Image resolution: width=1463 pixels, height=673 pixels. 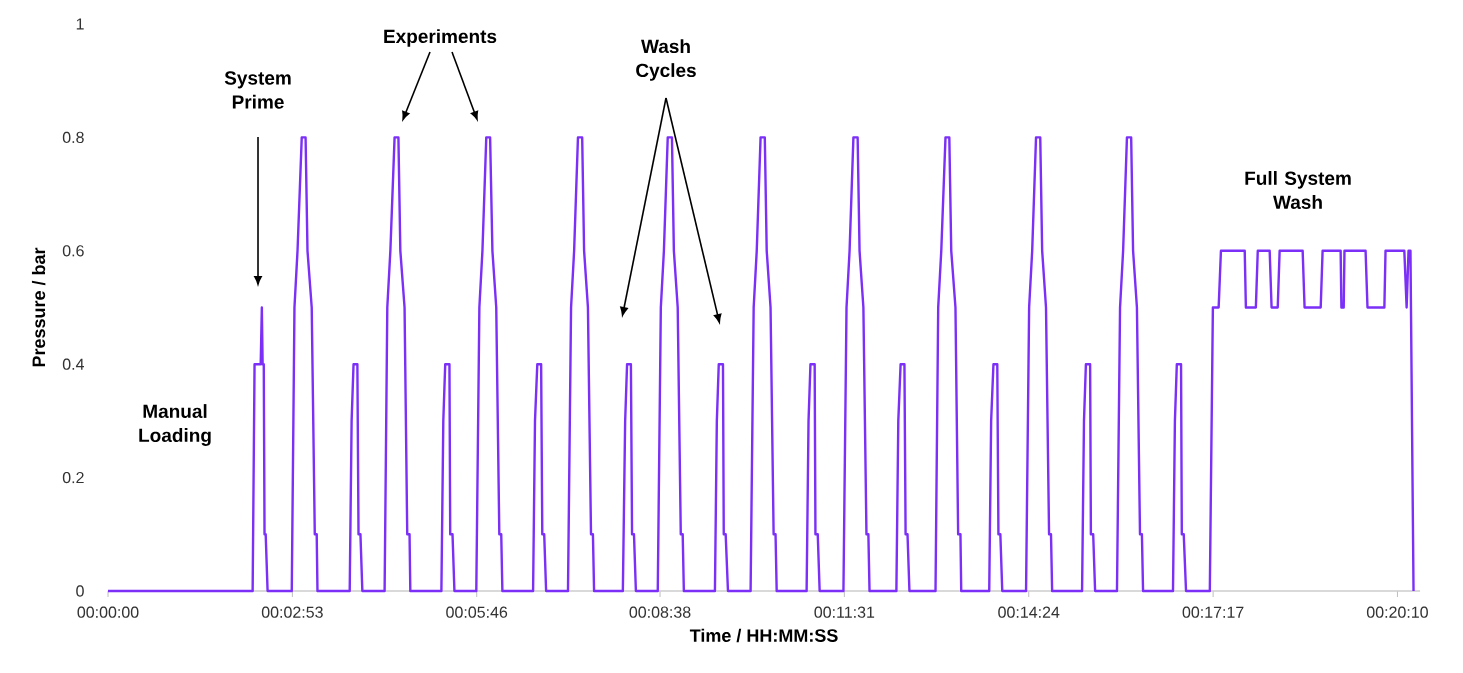 I want to click on annotation: Wash Cycles, so click(x=666, y=60).